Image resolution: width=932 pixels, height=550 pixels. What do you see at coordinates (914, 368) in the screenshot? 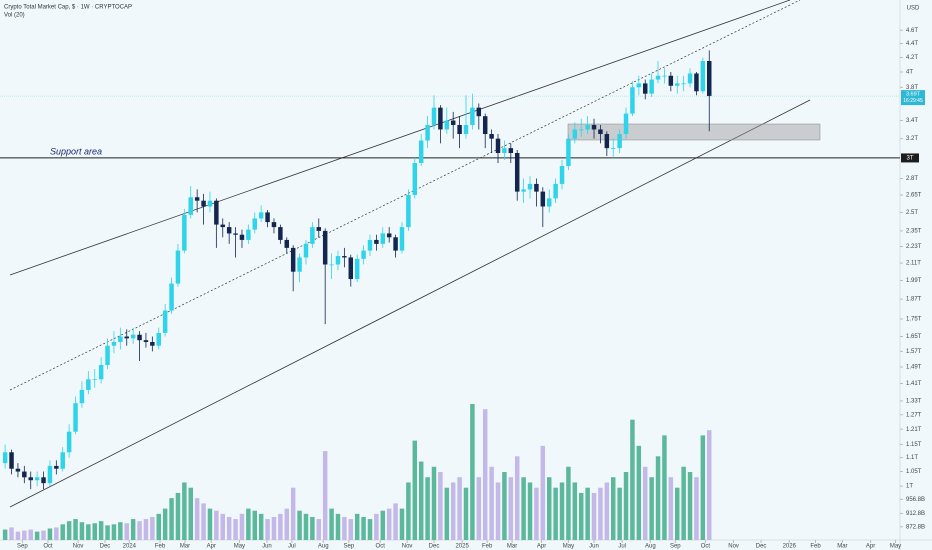
I see `y-tick-label: 1.49T` at bounding box center [914, 368].